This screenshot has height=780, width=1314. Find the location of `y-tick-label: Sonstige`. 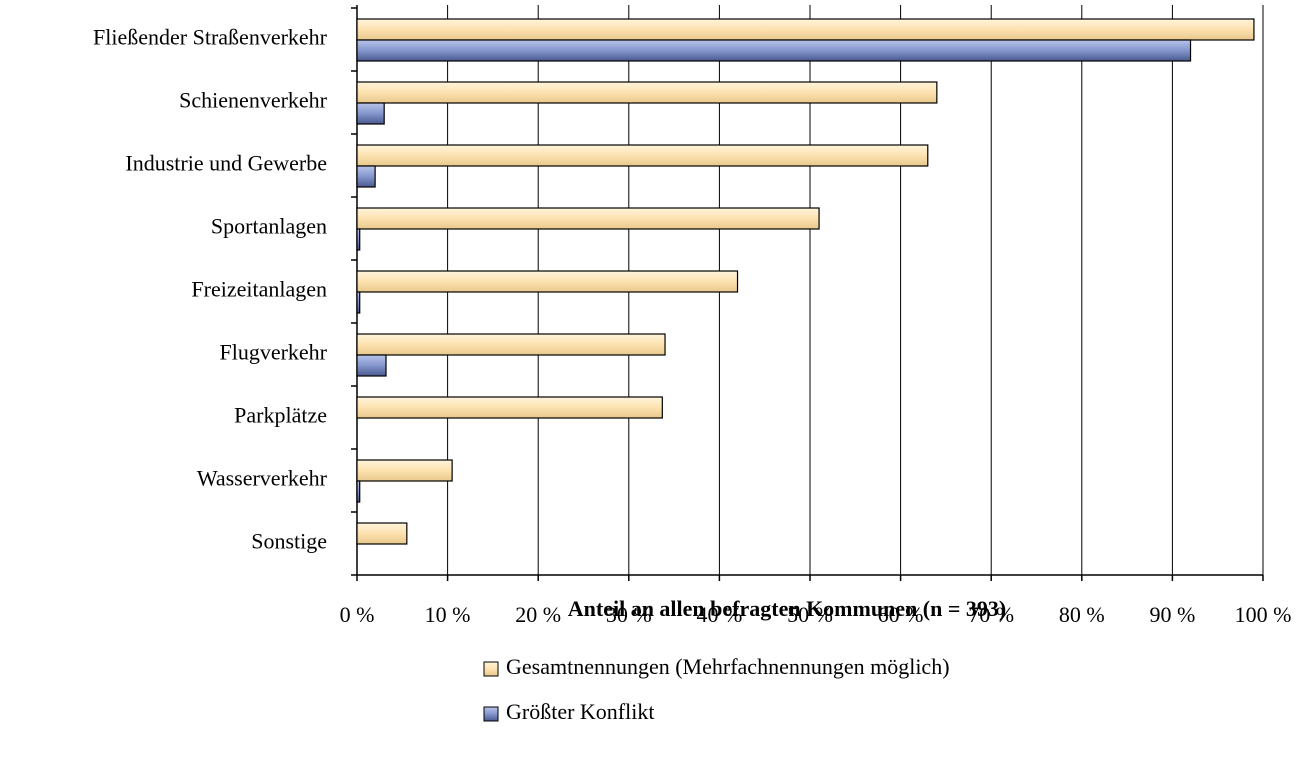

y-tick-label: Sonstige is located at coordinates (289, 541).